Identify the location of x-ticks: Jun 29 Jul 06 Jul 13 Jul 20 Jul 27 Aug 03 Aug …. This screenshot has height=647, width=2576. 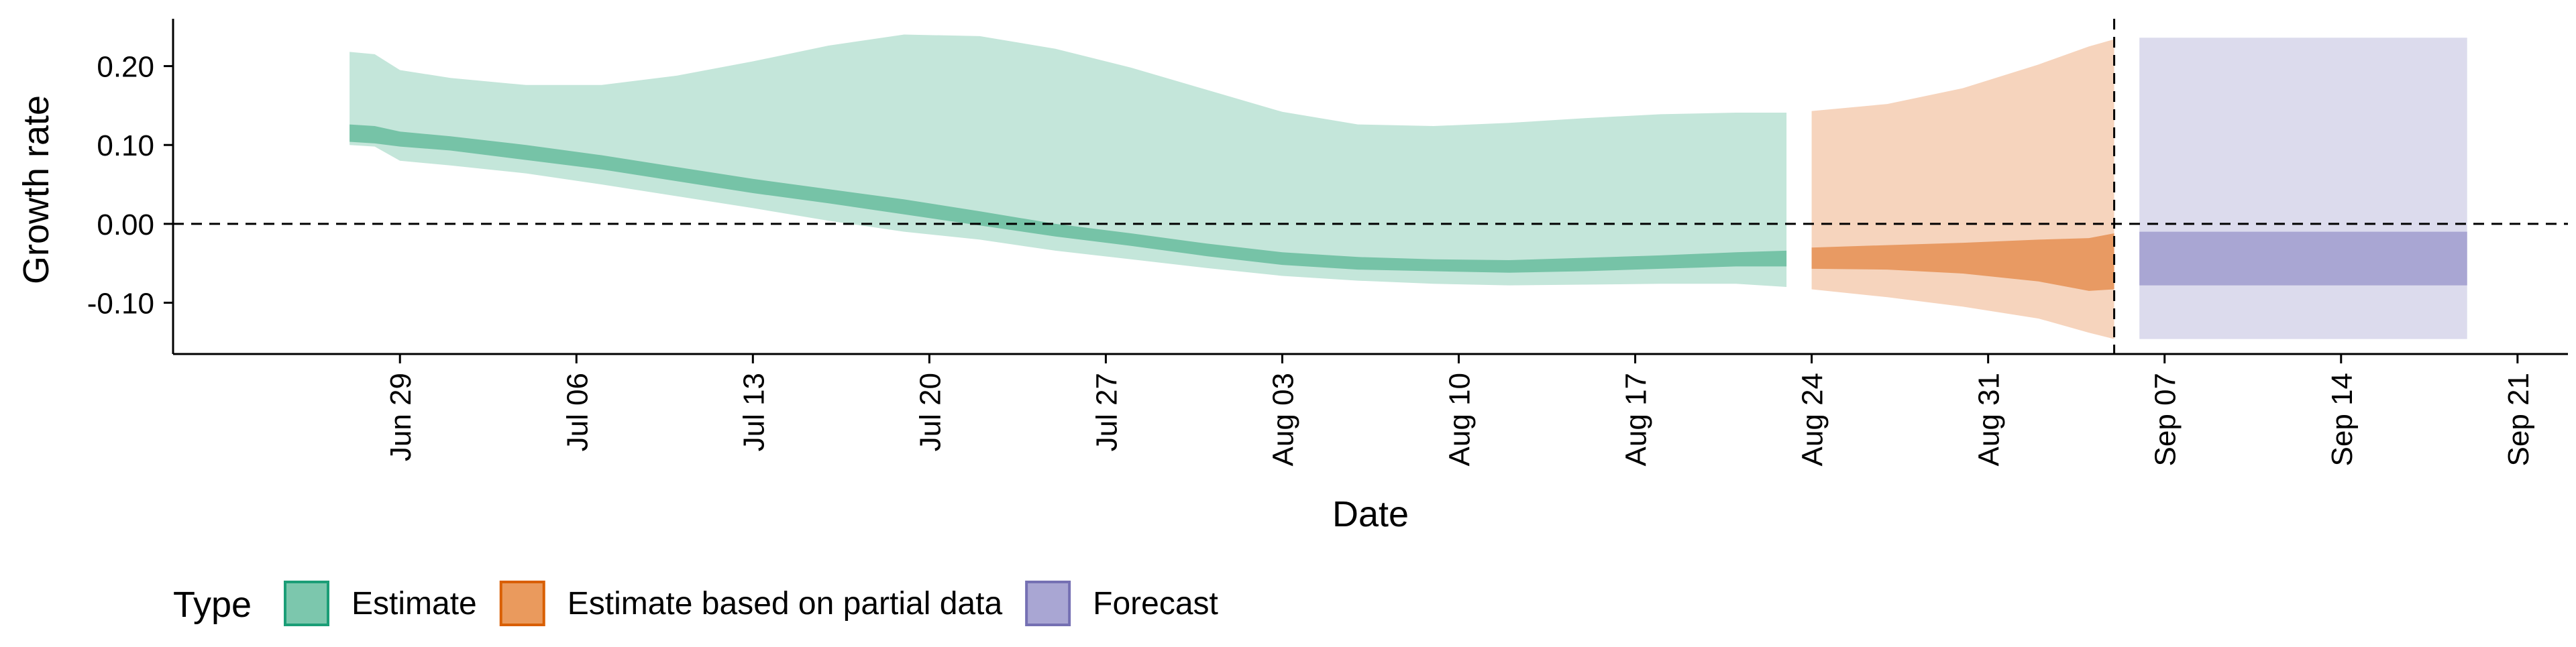
(1459, 410).